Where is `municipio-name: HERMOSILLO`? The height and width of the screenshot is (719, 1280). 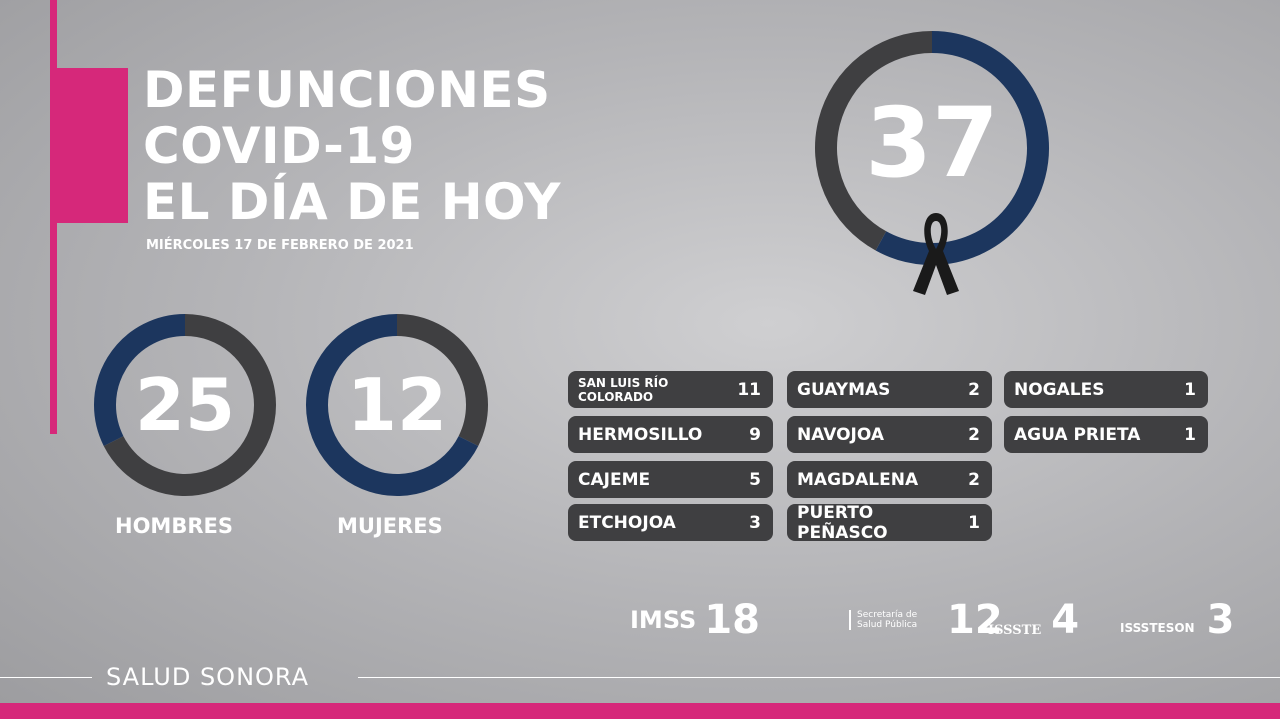
municipio-name: HERMOSILLO is located at coordinates (640, 434).